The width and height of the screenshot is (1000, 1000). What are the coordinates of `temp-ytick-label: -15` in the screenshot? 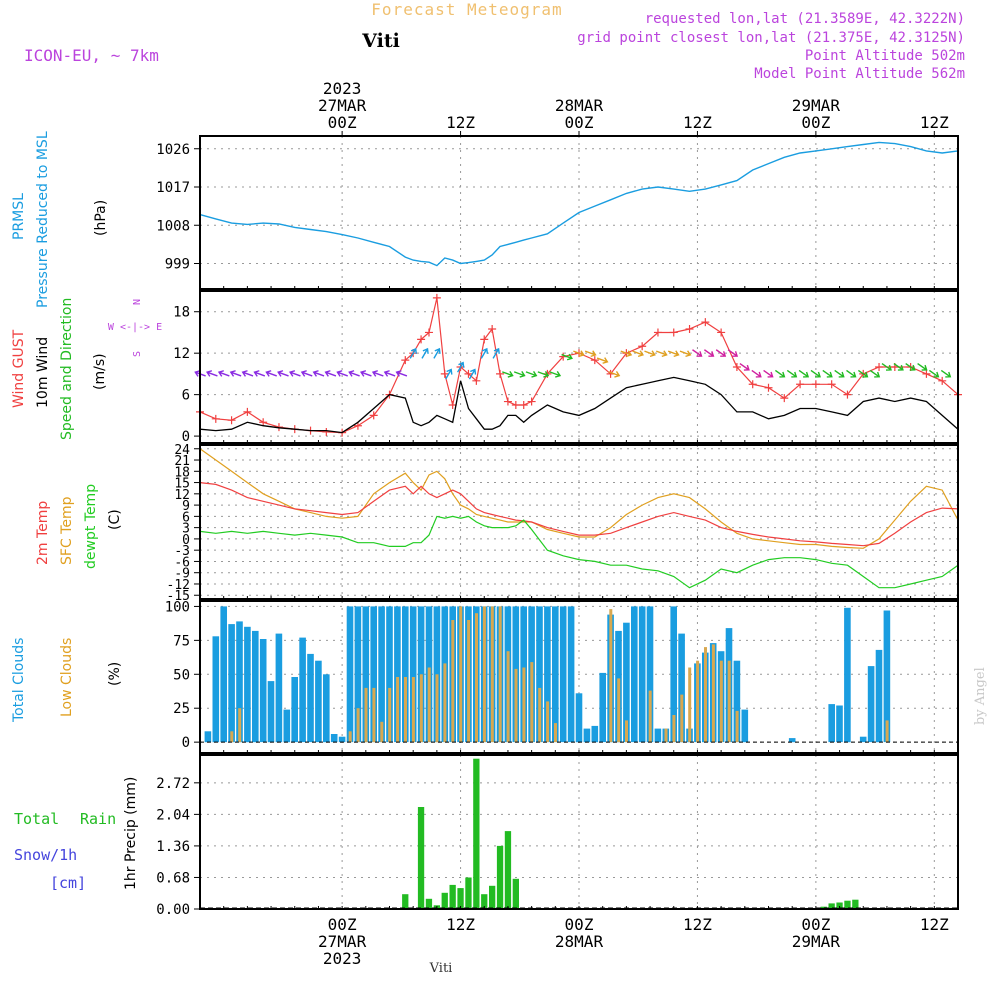 It's located at (178, 596).